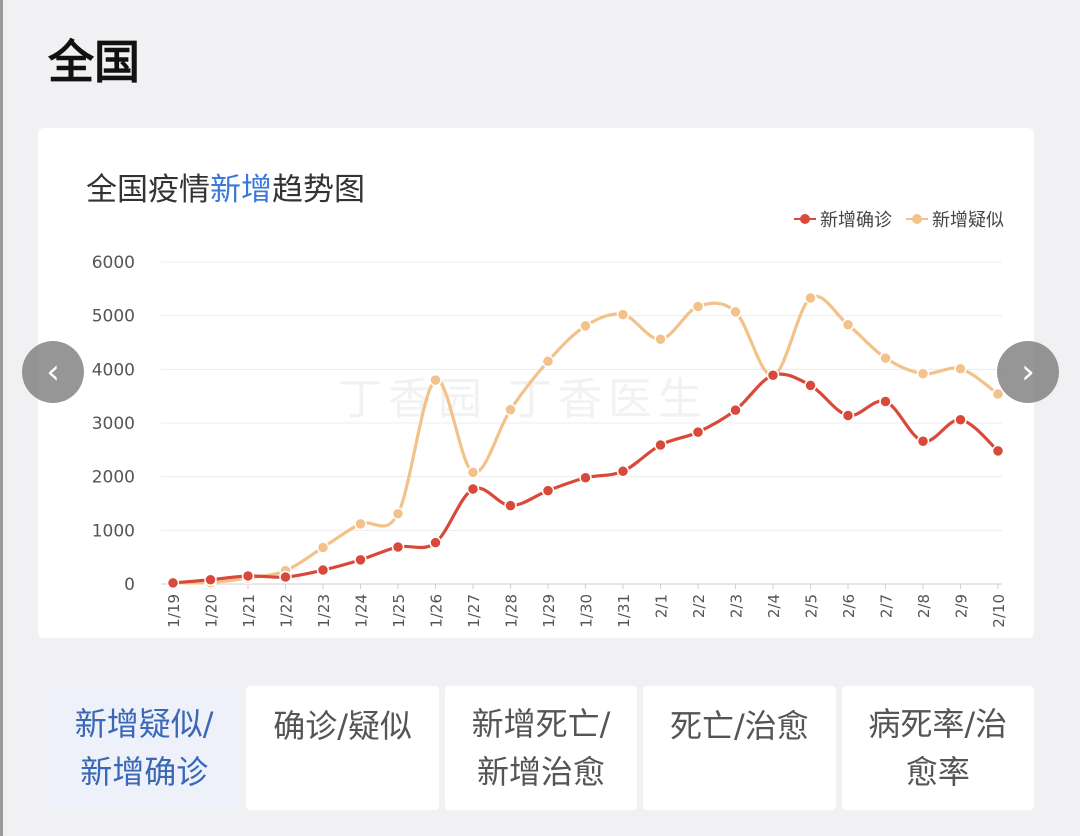 This screenshot has height=836, width=1080. What do you see at coordinates (148, 190) in the screenshot?
I see `chart-title-part1: 全国疫情` at bounding box center [148, 190].